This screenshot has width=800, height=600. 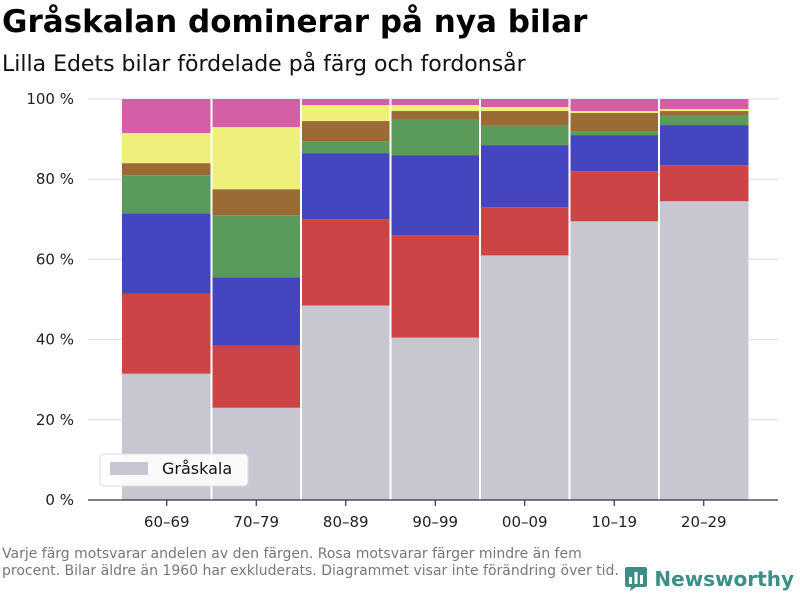 What do you see at coordinates (256, 522) in the screenshot?
I see `x-tick-label: 70–79` at bounding box center [256, 522].